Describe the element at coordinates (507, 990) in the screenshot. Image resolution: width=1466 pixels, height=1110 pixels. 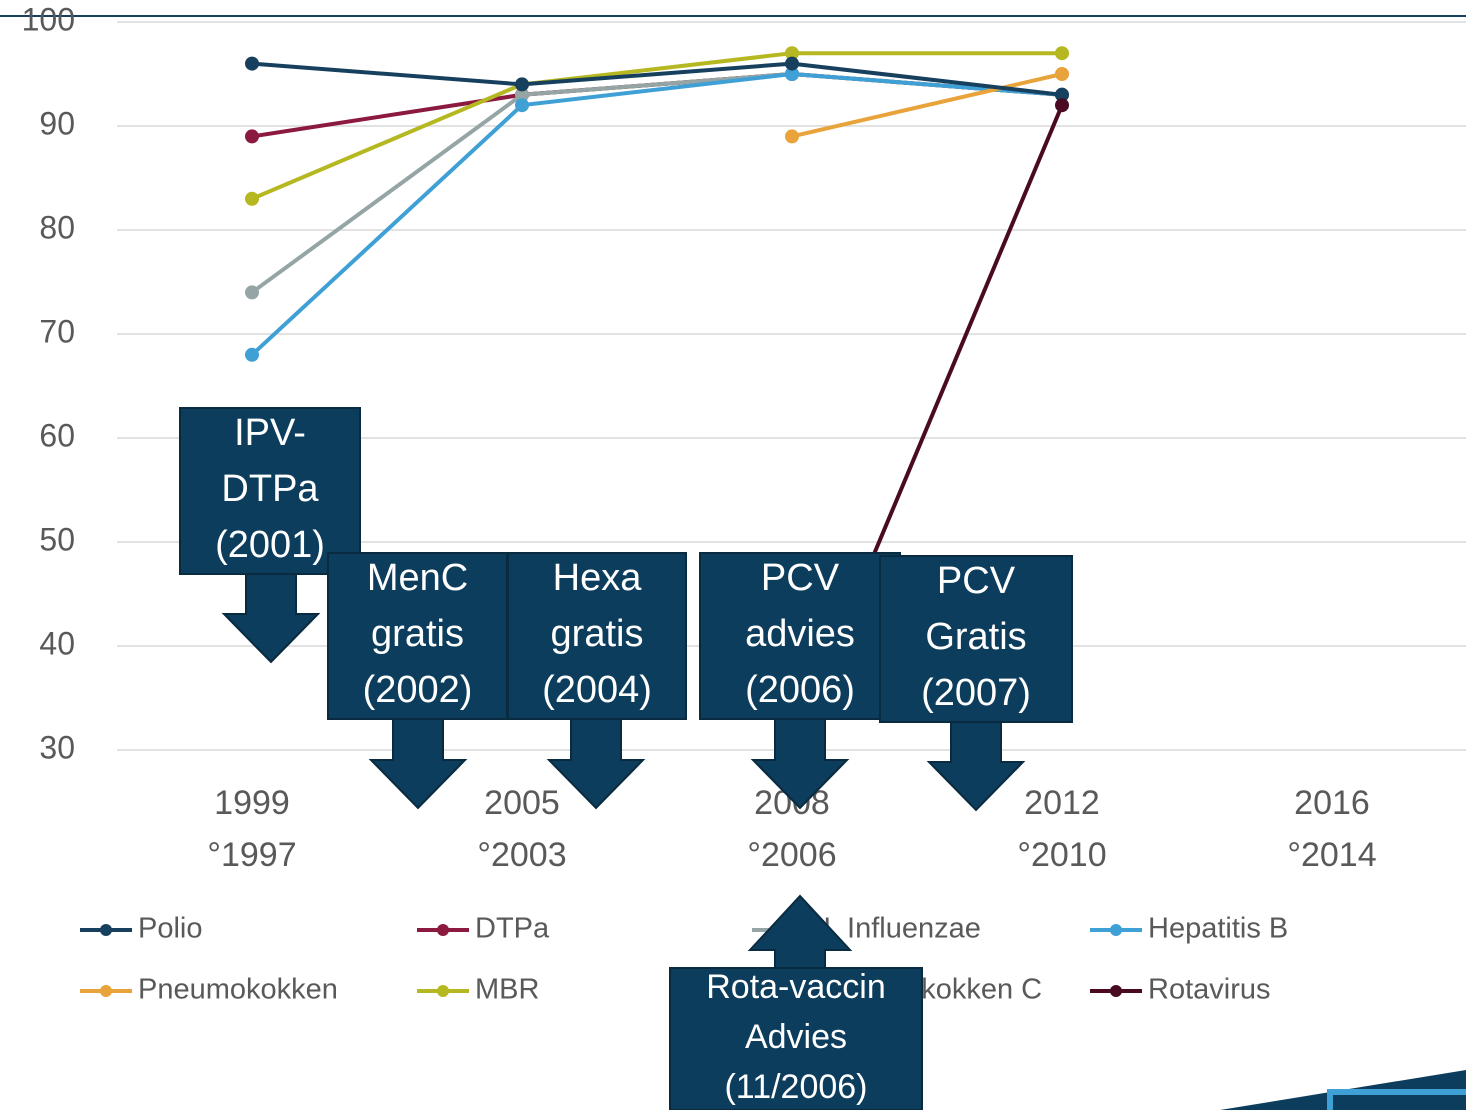
I see `legend-label: MBR` at that location.